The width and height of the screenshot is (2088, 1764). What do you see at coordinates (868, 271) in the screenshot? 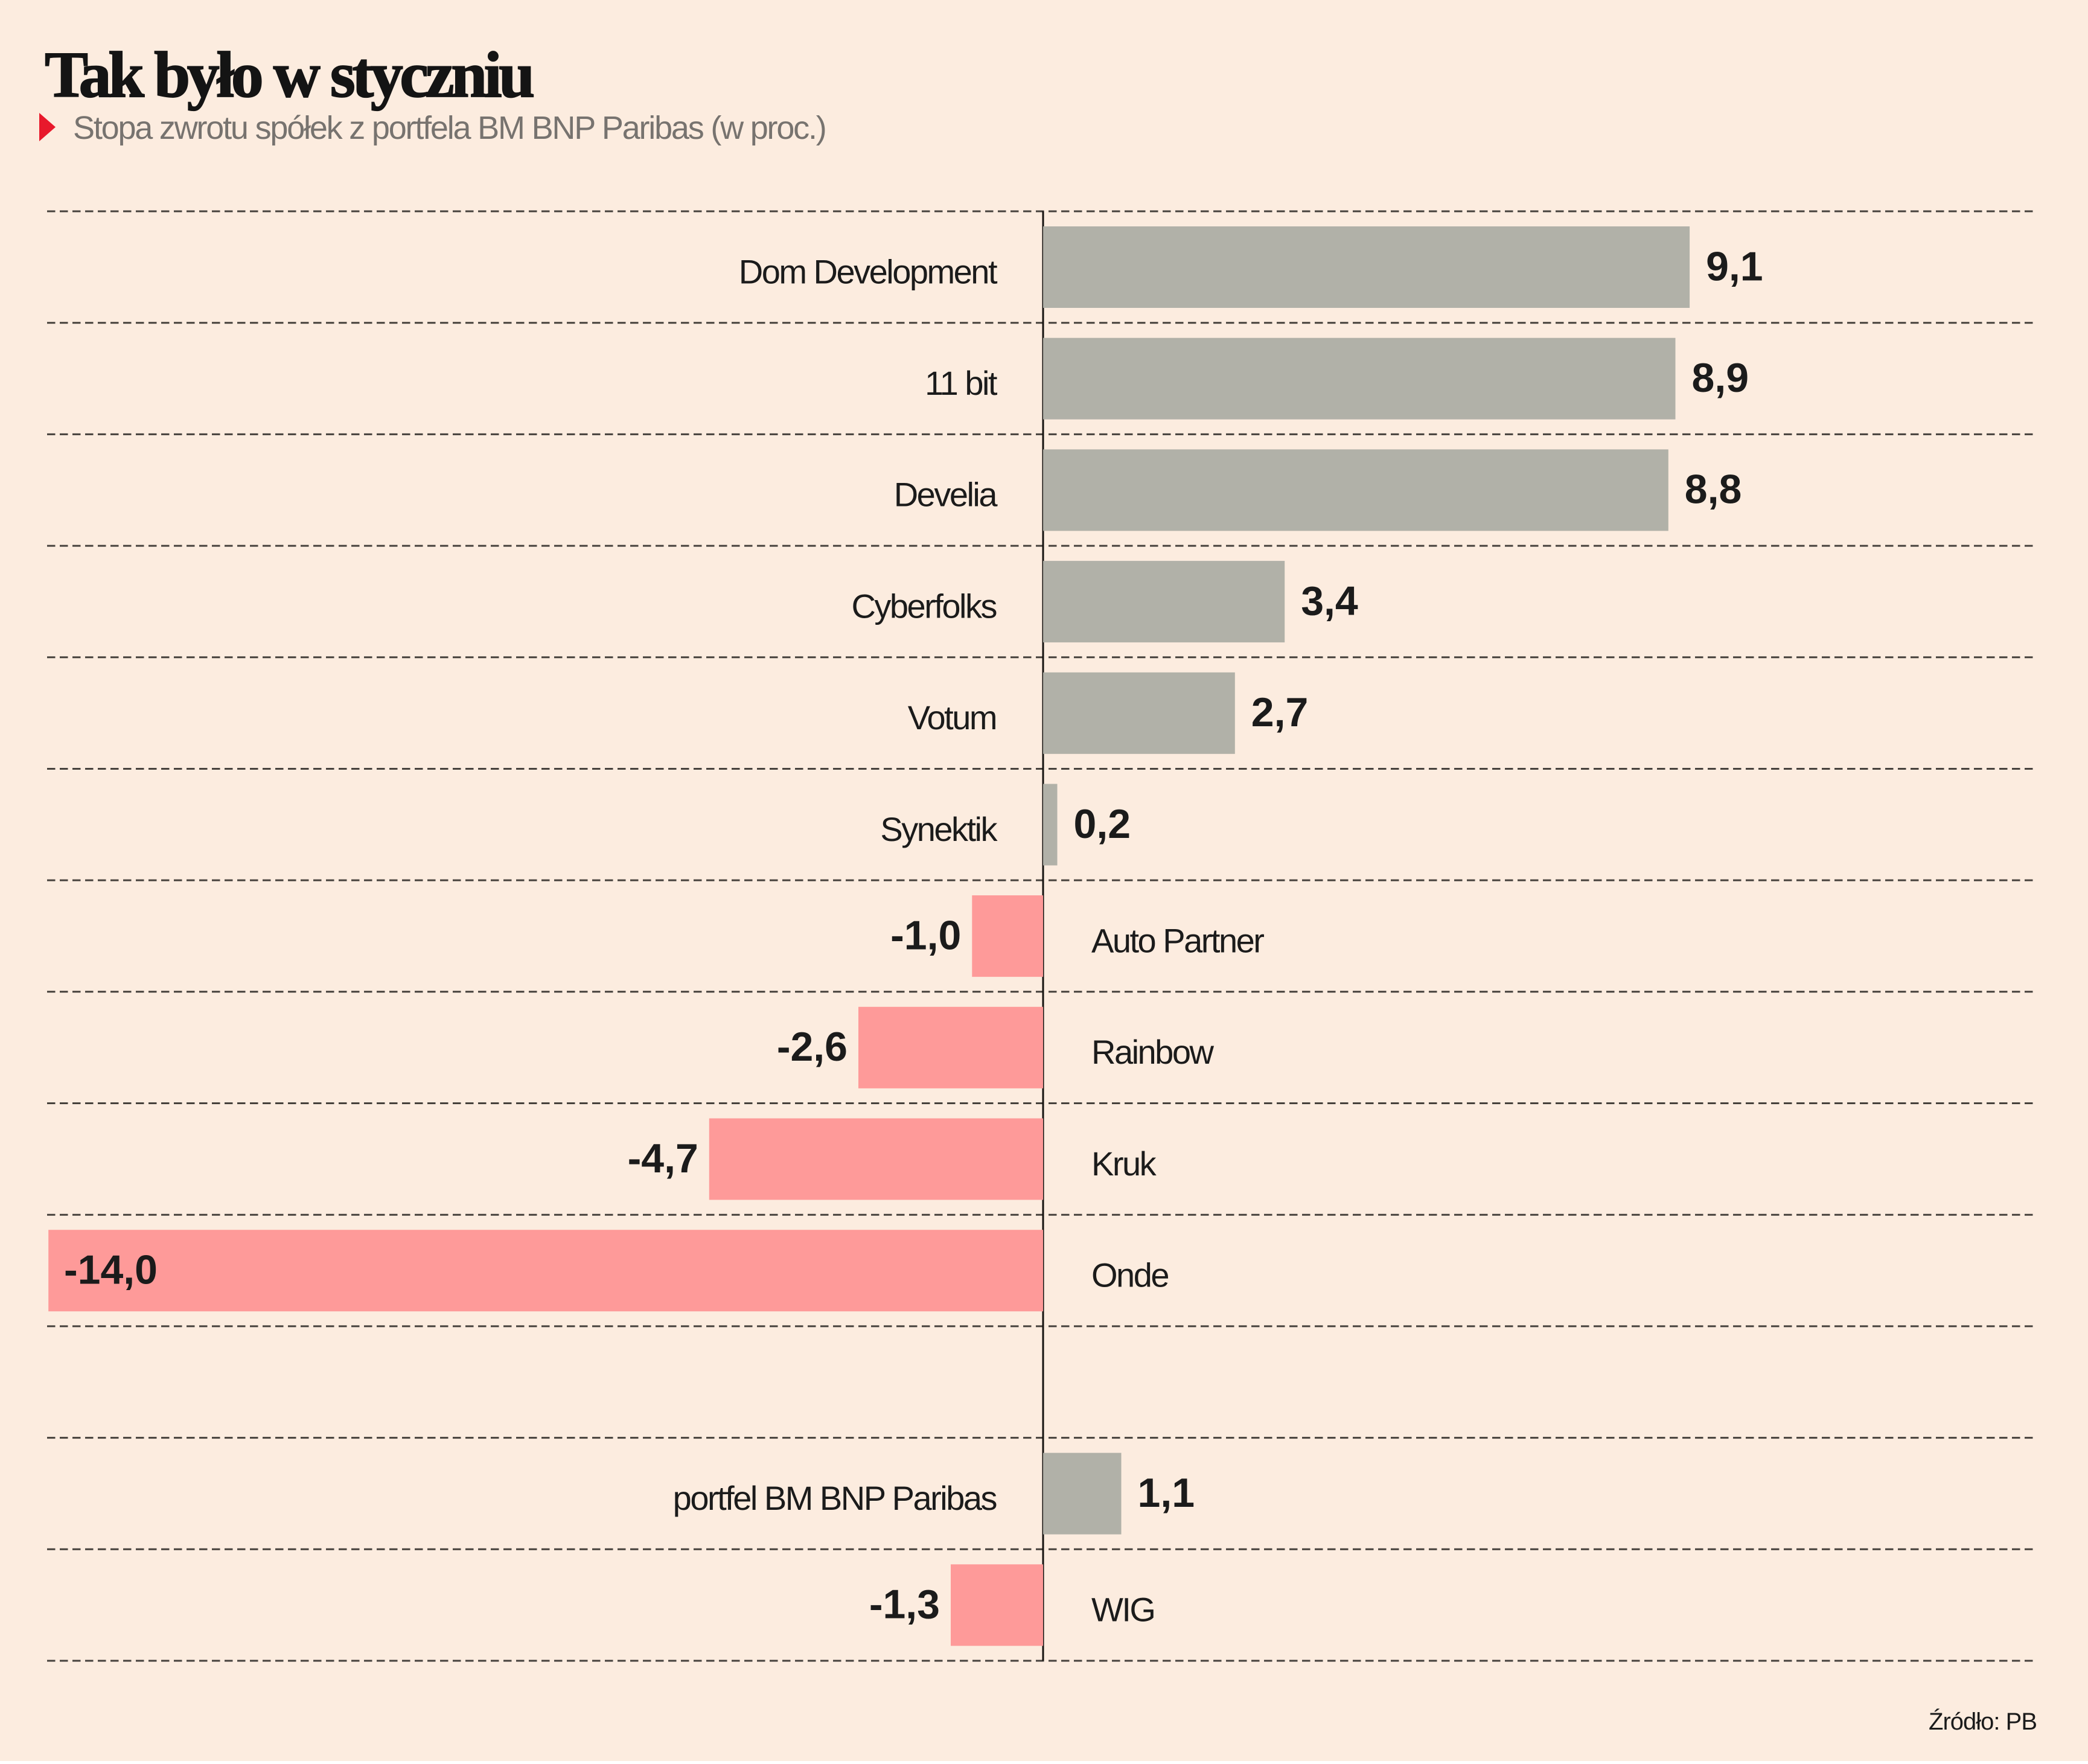
I see `svg-text: Dom Development` at bounding box center [868, 271].